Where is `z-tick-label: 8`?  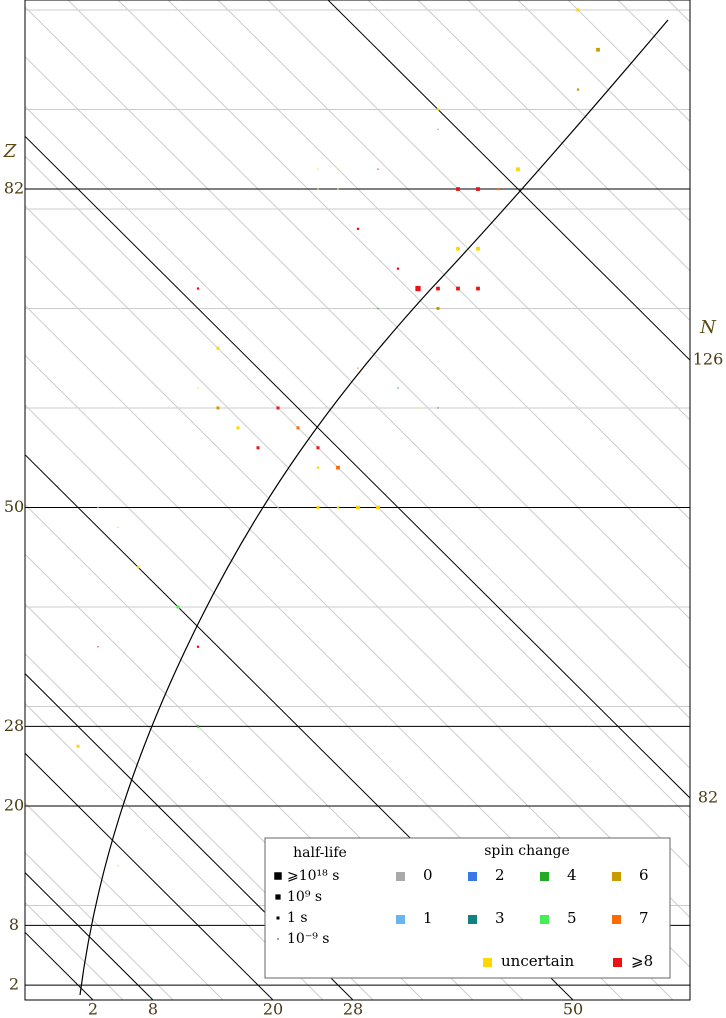 z-tick-label: 8 is located at coordinates (14, 924).